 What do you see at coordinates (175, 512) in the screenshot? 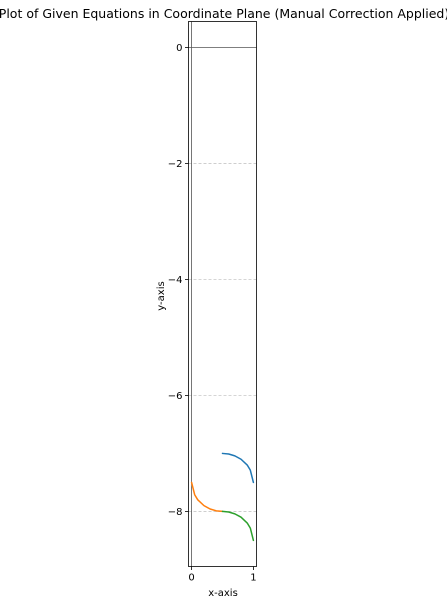
I see `y-tick-label: −8` at bounding box center [175, 512].